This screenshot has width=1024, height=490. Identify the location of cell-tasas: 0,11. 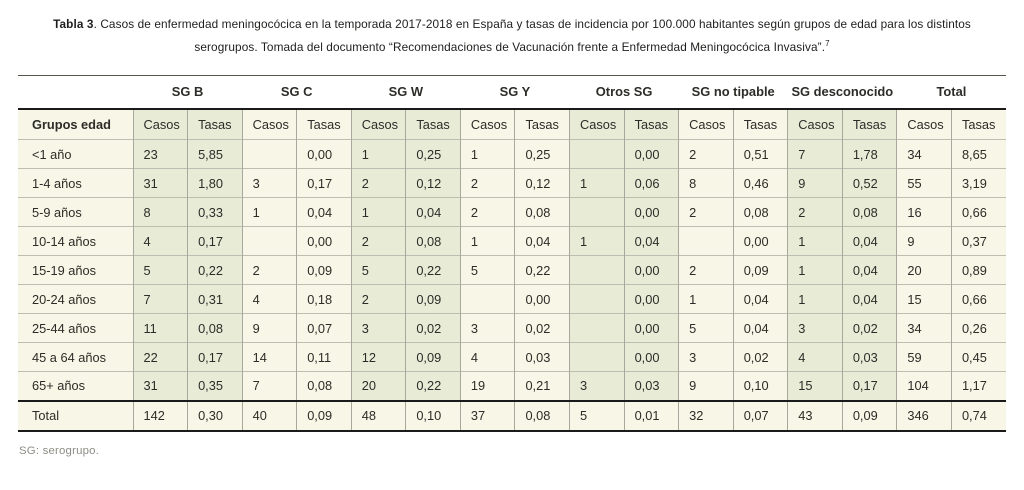
(324, 357).